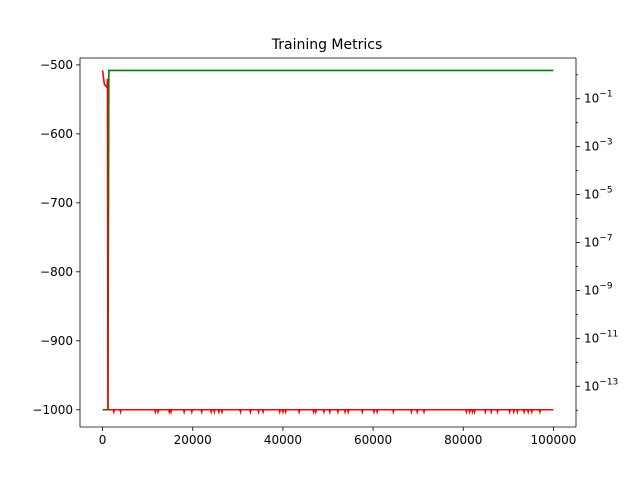 This screenshot has height=480, width=640. Describe the element at coordinates (283, 440) in the screenshot. I see `x-tick-label: 40000` at that location.